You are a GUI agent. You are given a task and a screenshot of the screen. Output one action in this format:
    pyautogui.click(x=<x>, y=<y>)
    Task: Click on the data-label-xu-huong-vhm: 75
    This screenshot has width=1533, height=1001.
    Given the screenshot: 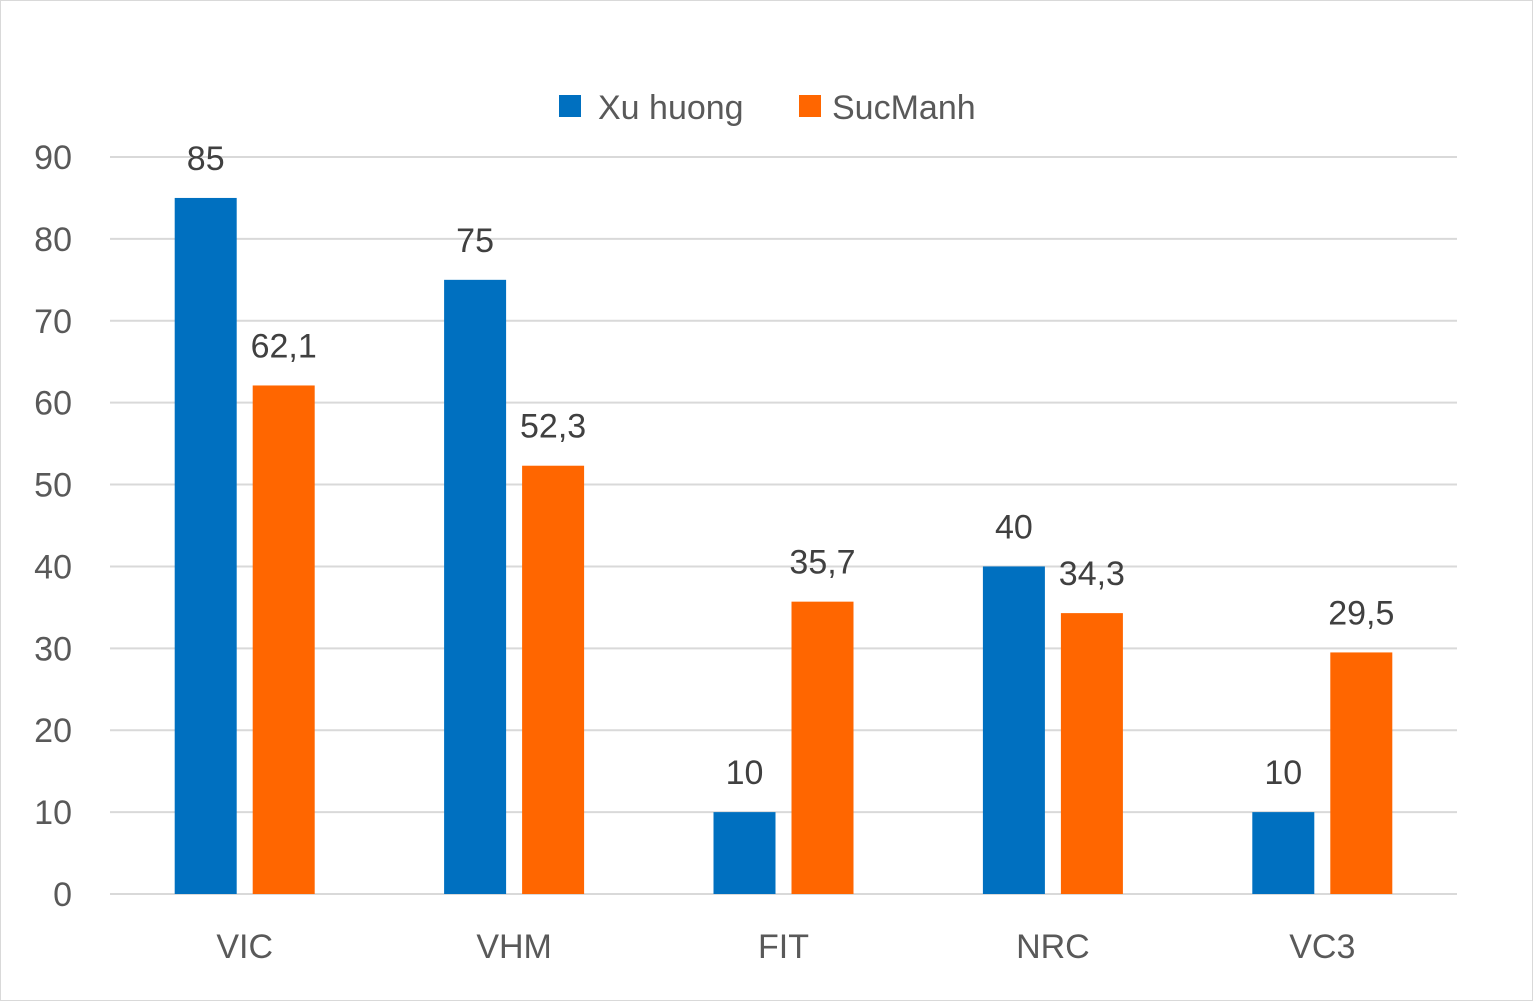 What is the action you would take?
    pyautogui.click(x=475, y=241)
    